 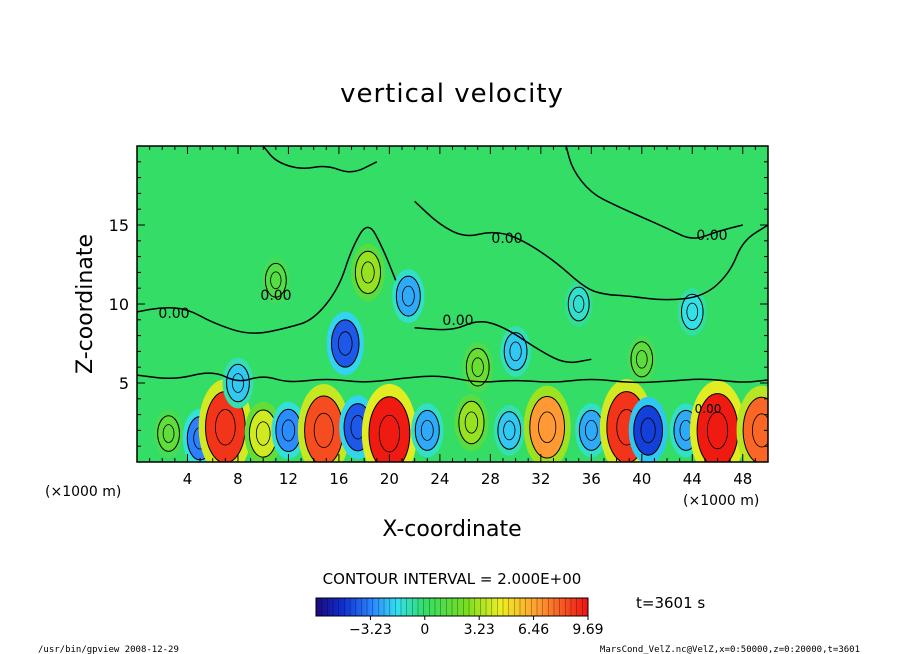 What do you see at coordinates (119, 225) in the screenshot?
I see `y-tick-label: 15` at bounding box center [119, 225].